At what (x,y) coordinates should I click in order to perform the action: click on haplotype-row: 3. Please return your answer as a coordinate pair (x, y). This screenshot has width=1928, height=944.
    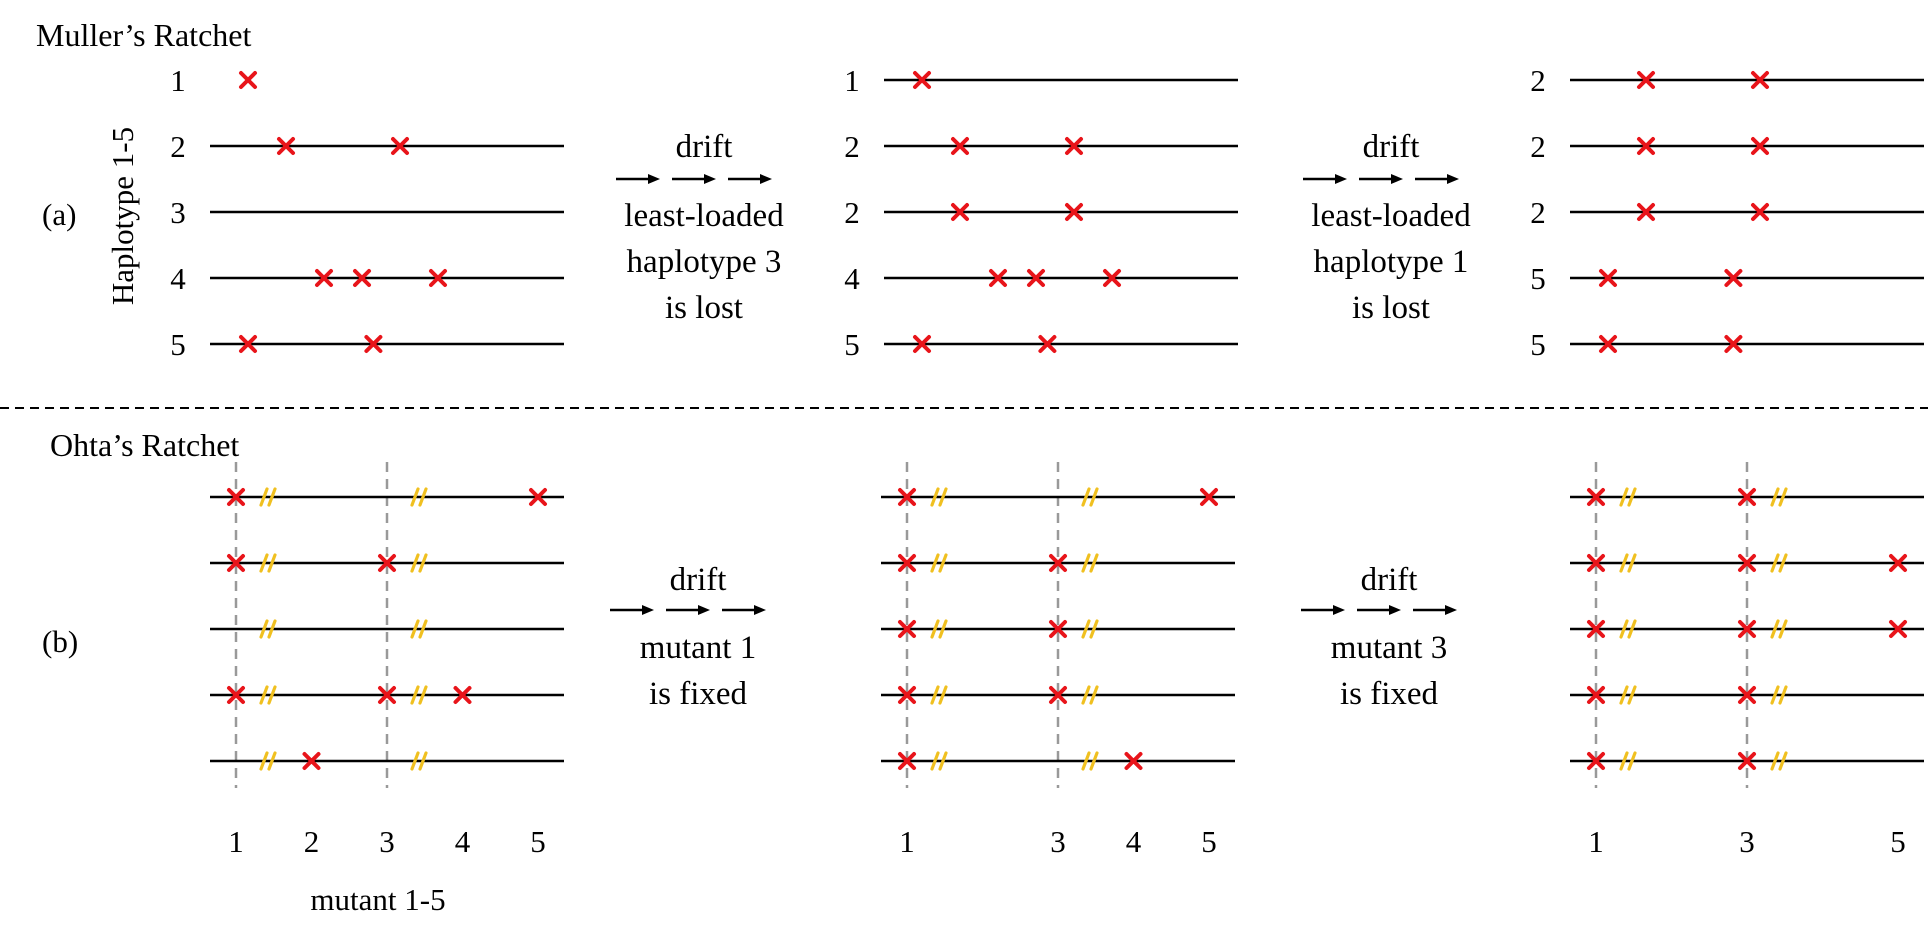
    Looking at the image, I should click on (367, 212).